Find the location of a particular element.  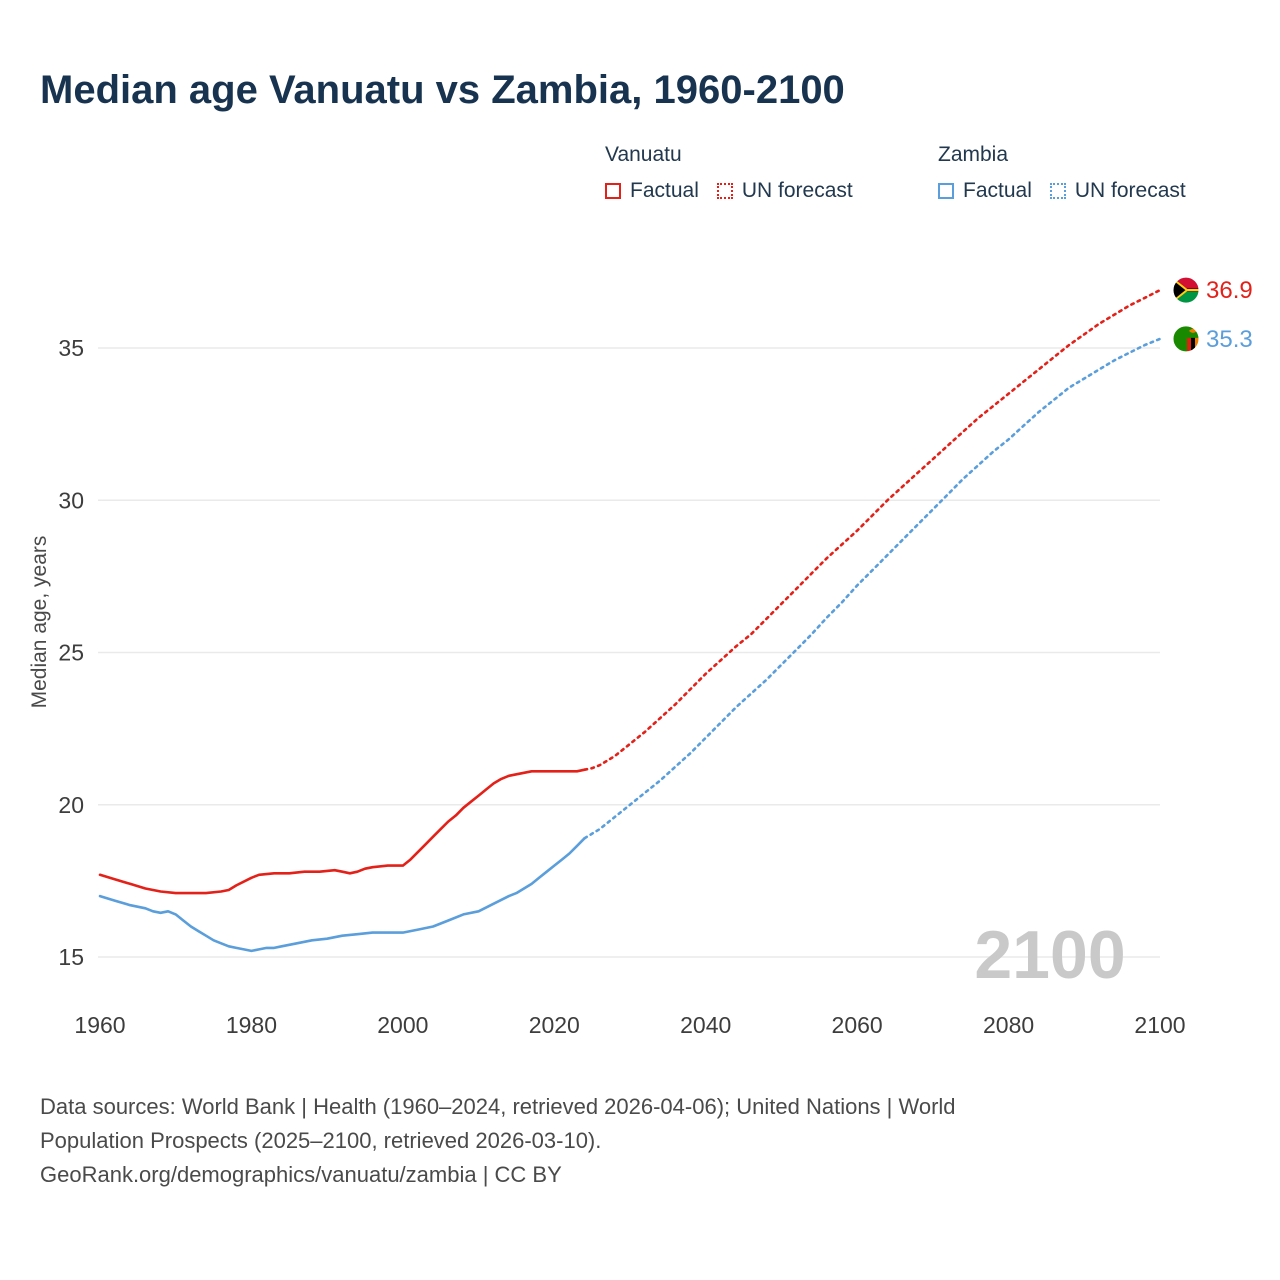

legend-country-vanuatu: Vanuatu is located at coordinates (643, 154).